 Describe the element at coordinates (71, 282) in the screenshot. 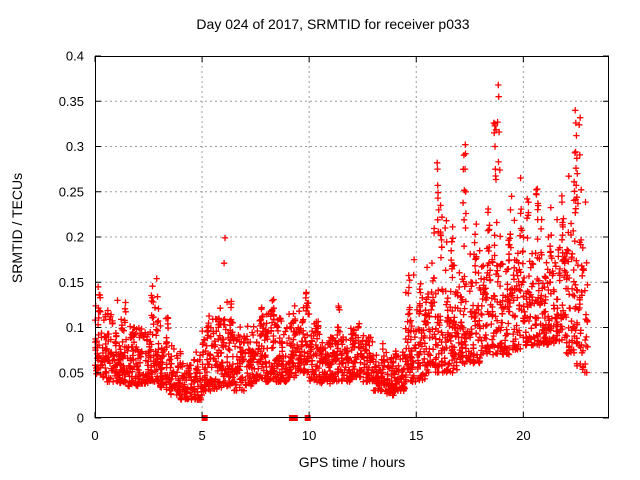

I see `y-tick-label: 0.15` at that location.